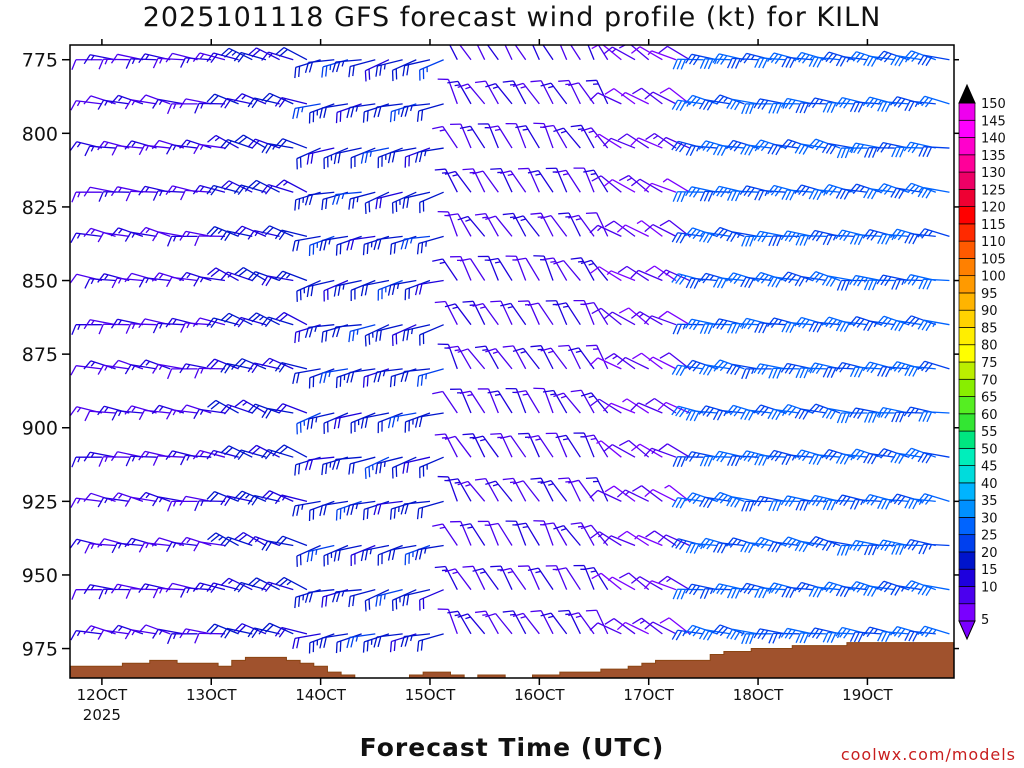 The width and height of the screenshot is (1024, 768). Describe the element at coordinates (989, 449) in the screenshot. I see `colorbar-label: 50` at that location.